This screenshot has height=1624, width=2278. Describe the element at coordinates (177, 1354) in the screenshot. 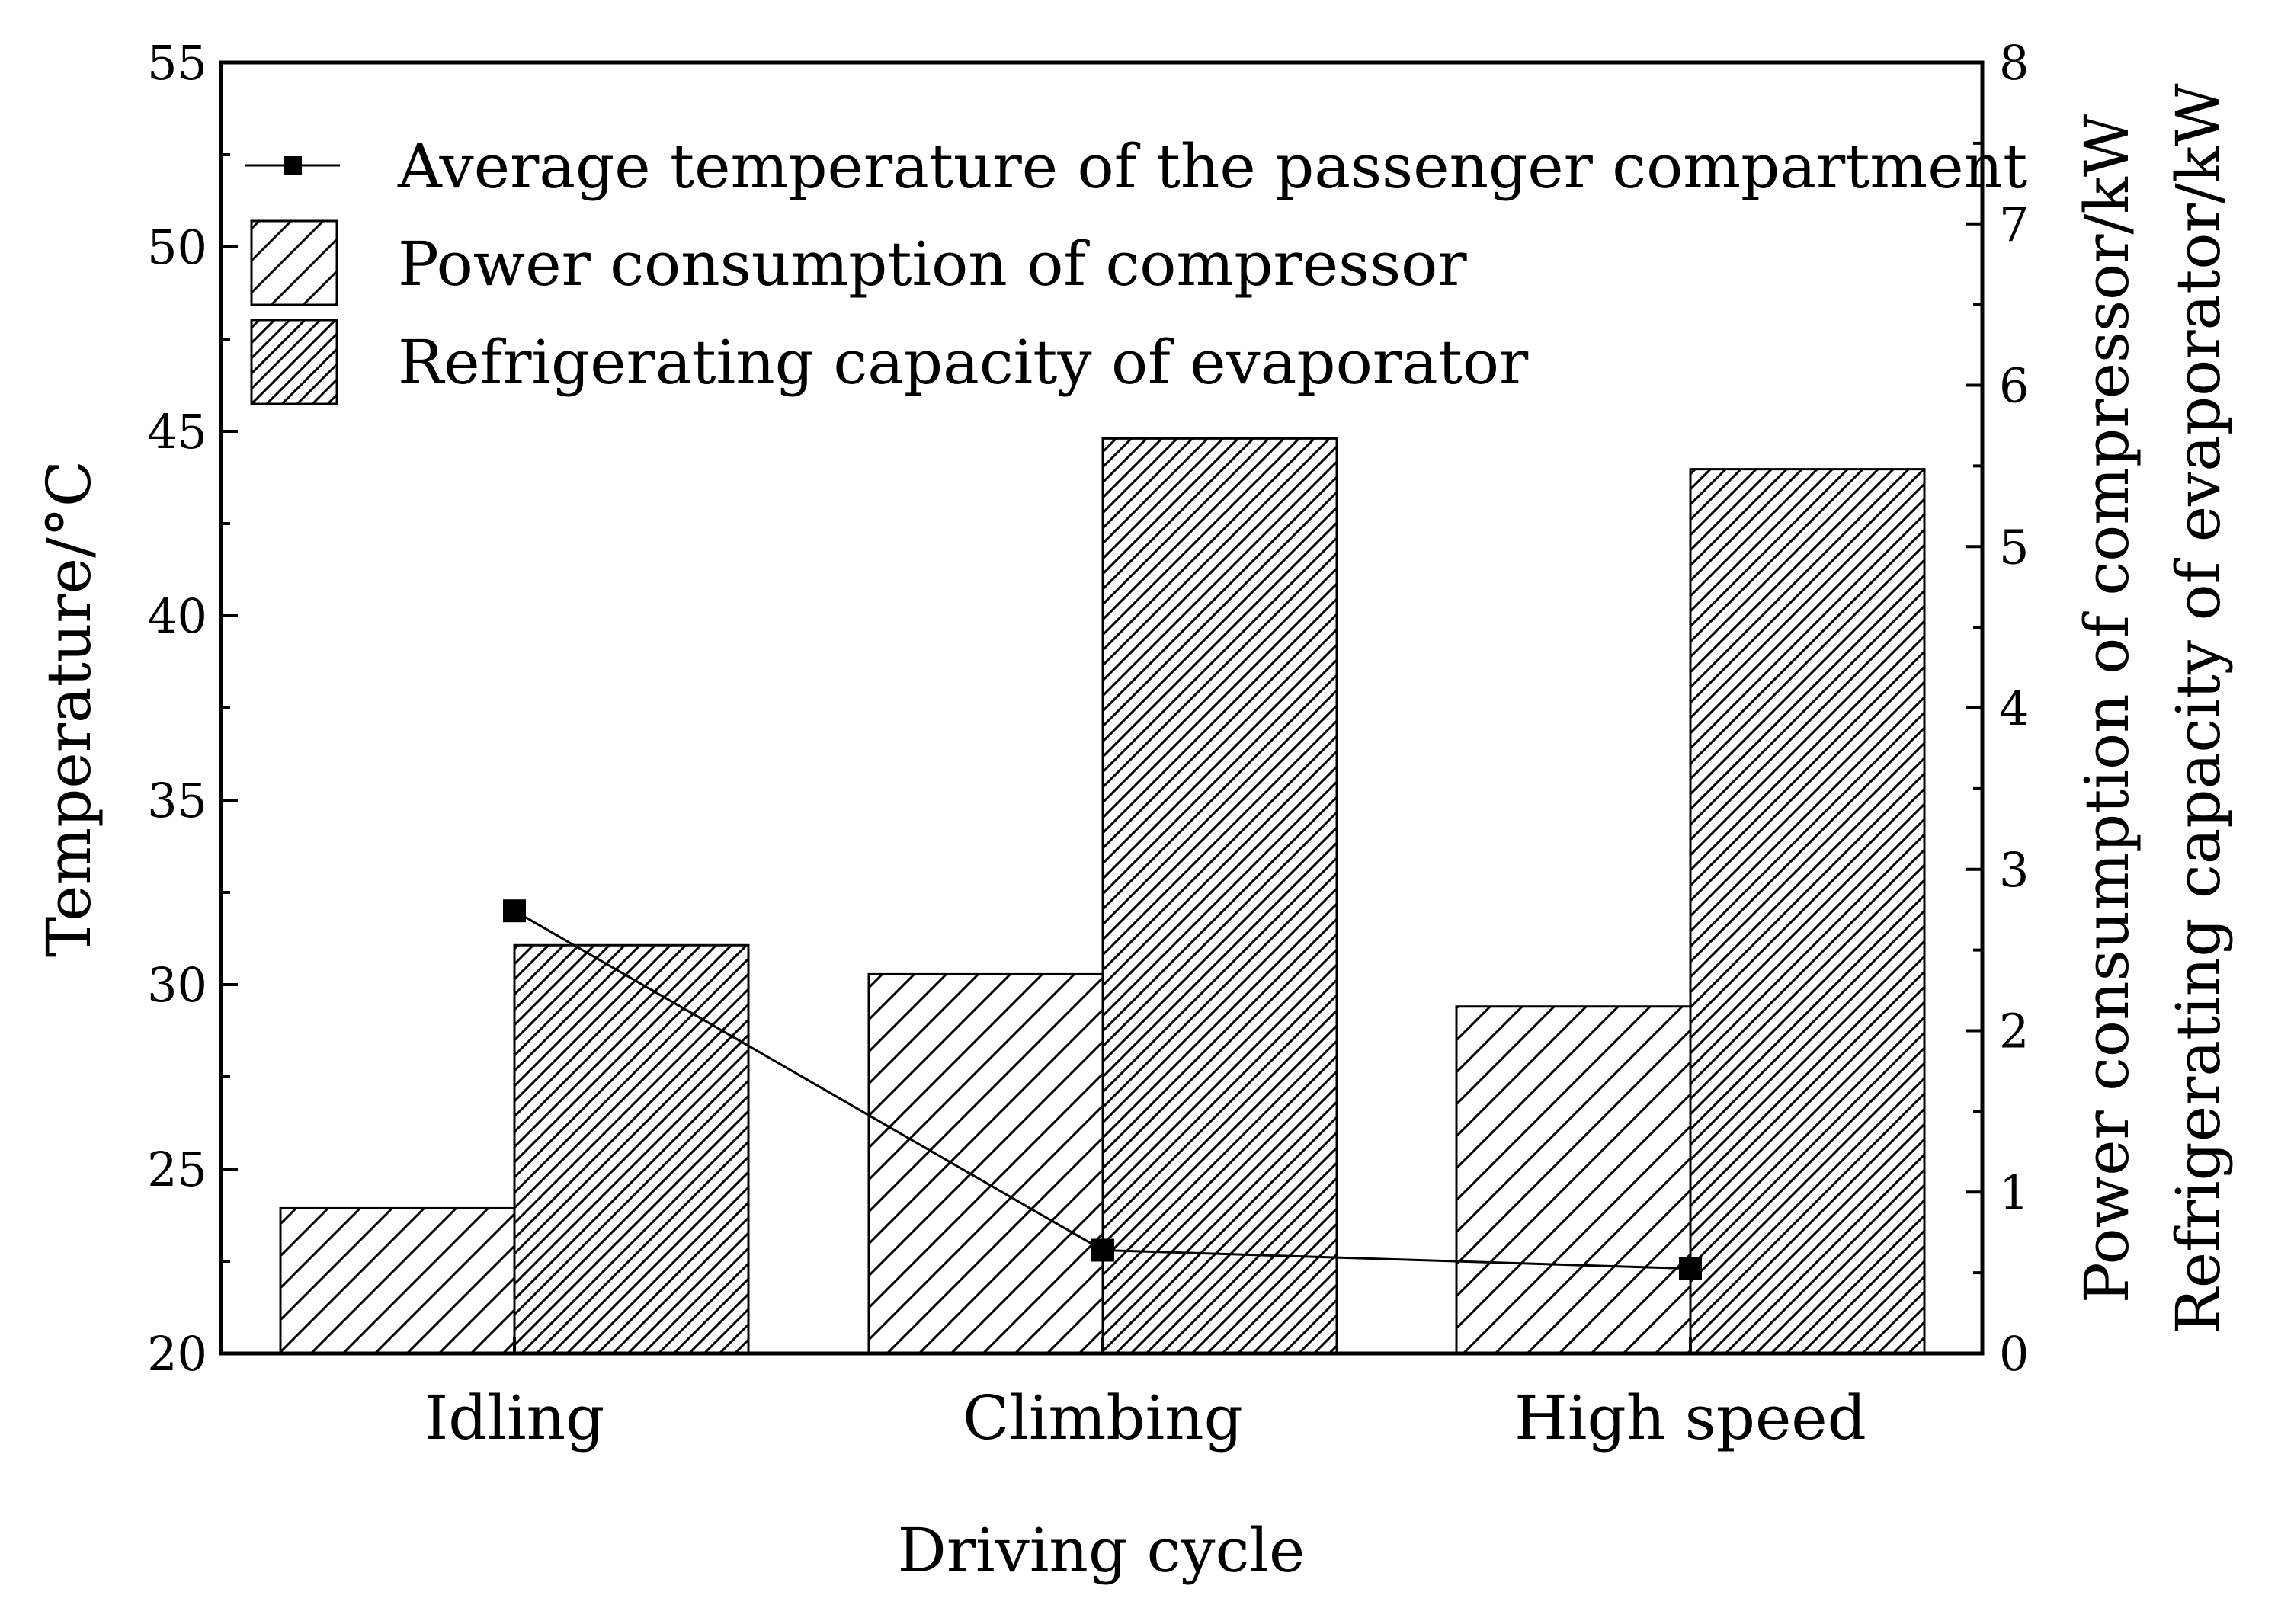

I see `y-tick-label-20: 20` at that location.